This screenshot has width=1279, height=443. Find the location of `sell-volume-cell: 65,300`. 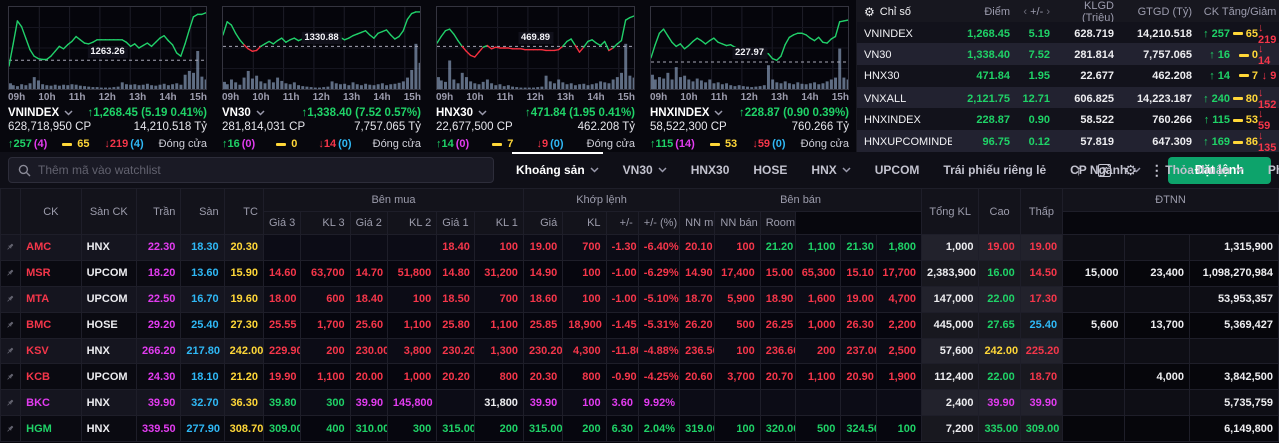

sell-volume-cell: 65,300 is located at coordinates (818, 273).